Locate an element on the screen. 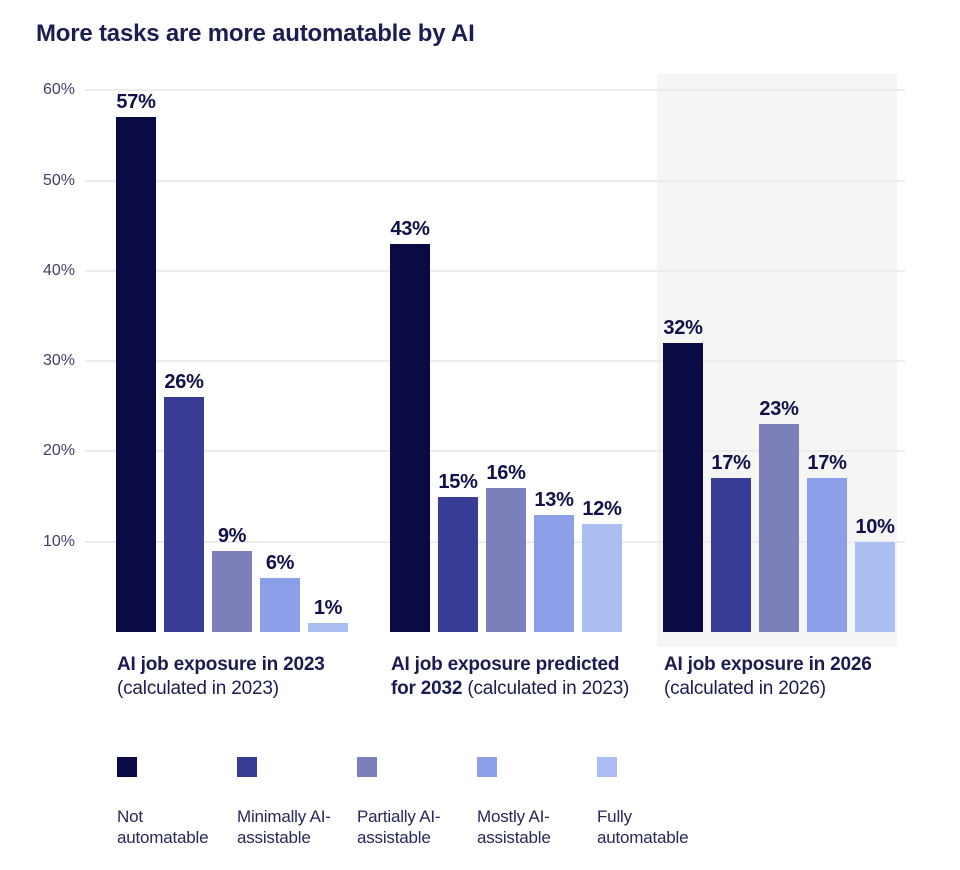 The width and height of the screenshot is (960, 870). group-label-line: AI job exposure in 2026 is located at coordinates (768, 664).